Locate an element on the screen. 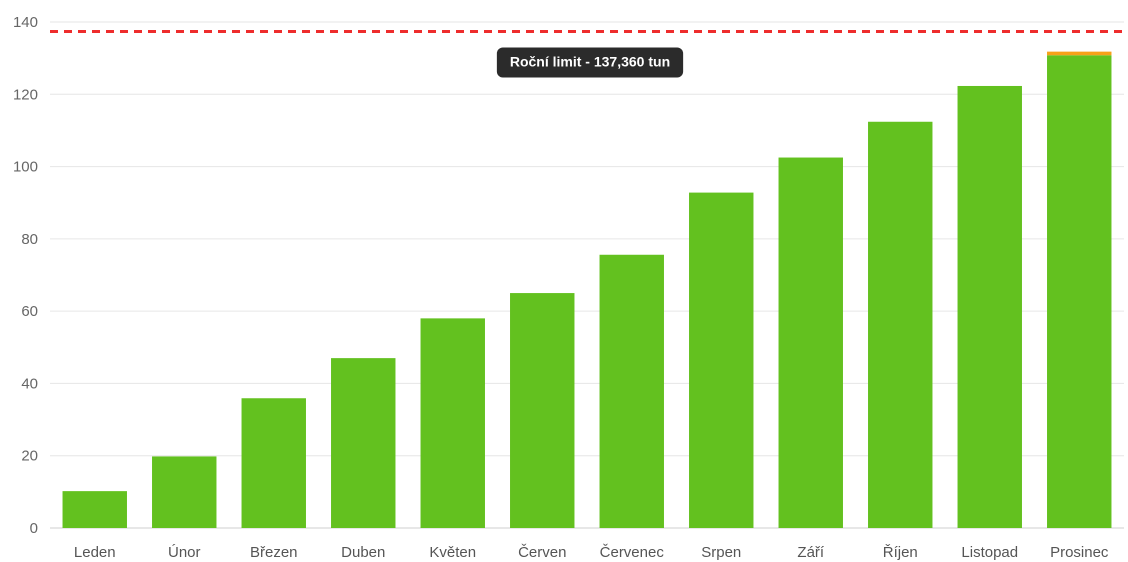 The width and height of the screenshot is (1128, 562). y-tick-label: 40 is located at coordinates (29, 383).